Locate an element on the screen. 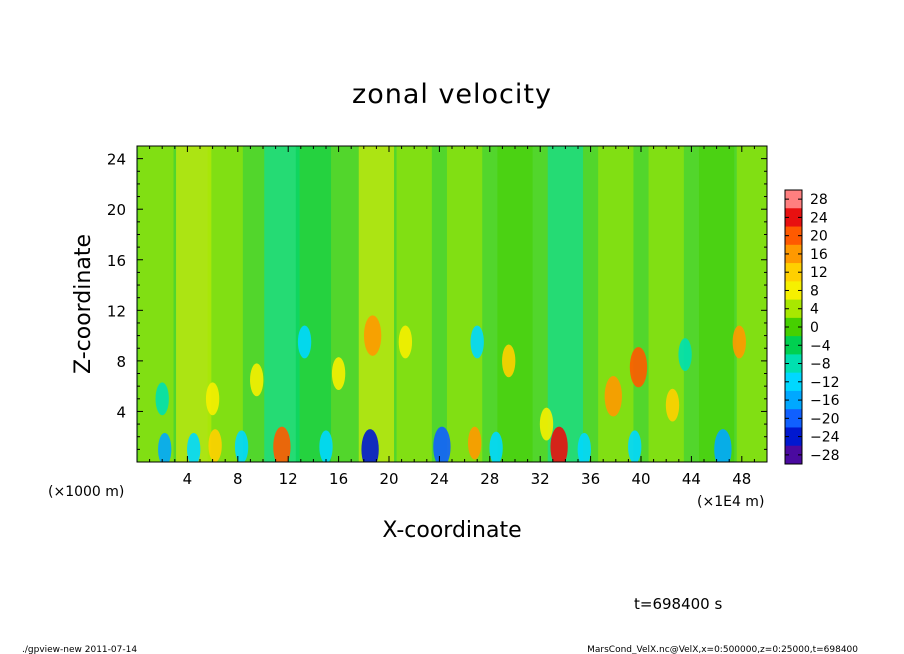 The height and width of the screenshot is (654, 904). colorbar-label: 24 is located at coordinates (819, 218).